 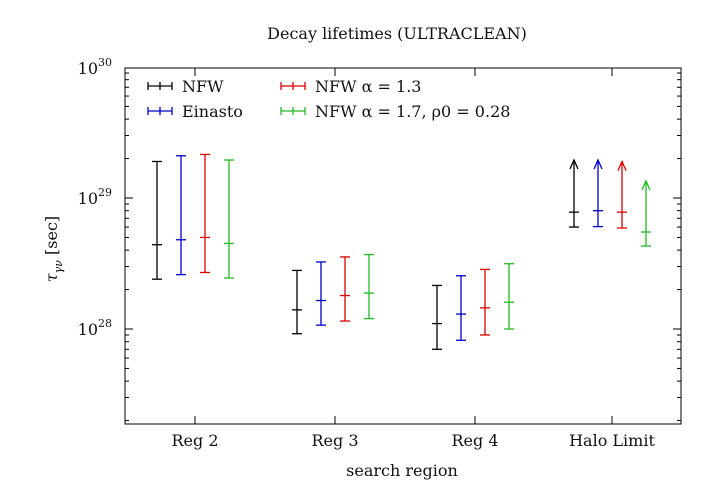 What do you see at coordinates (402, 470) in the screenshot?
I see `x-axis-label: search region` at bounding box center [402, 470].